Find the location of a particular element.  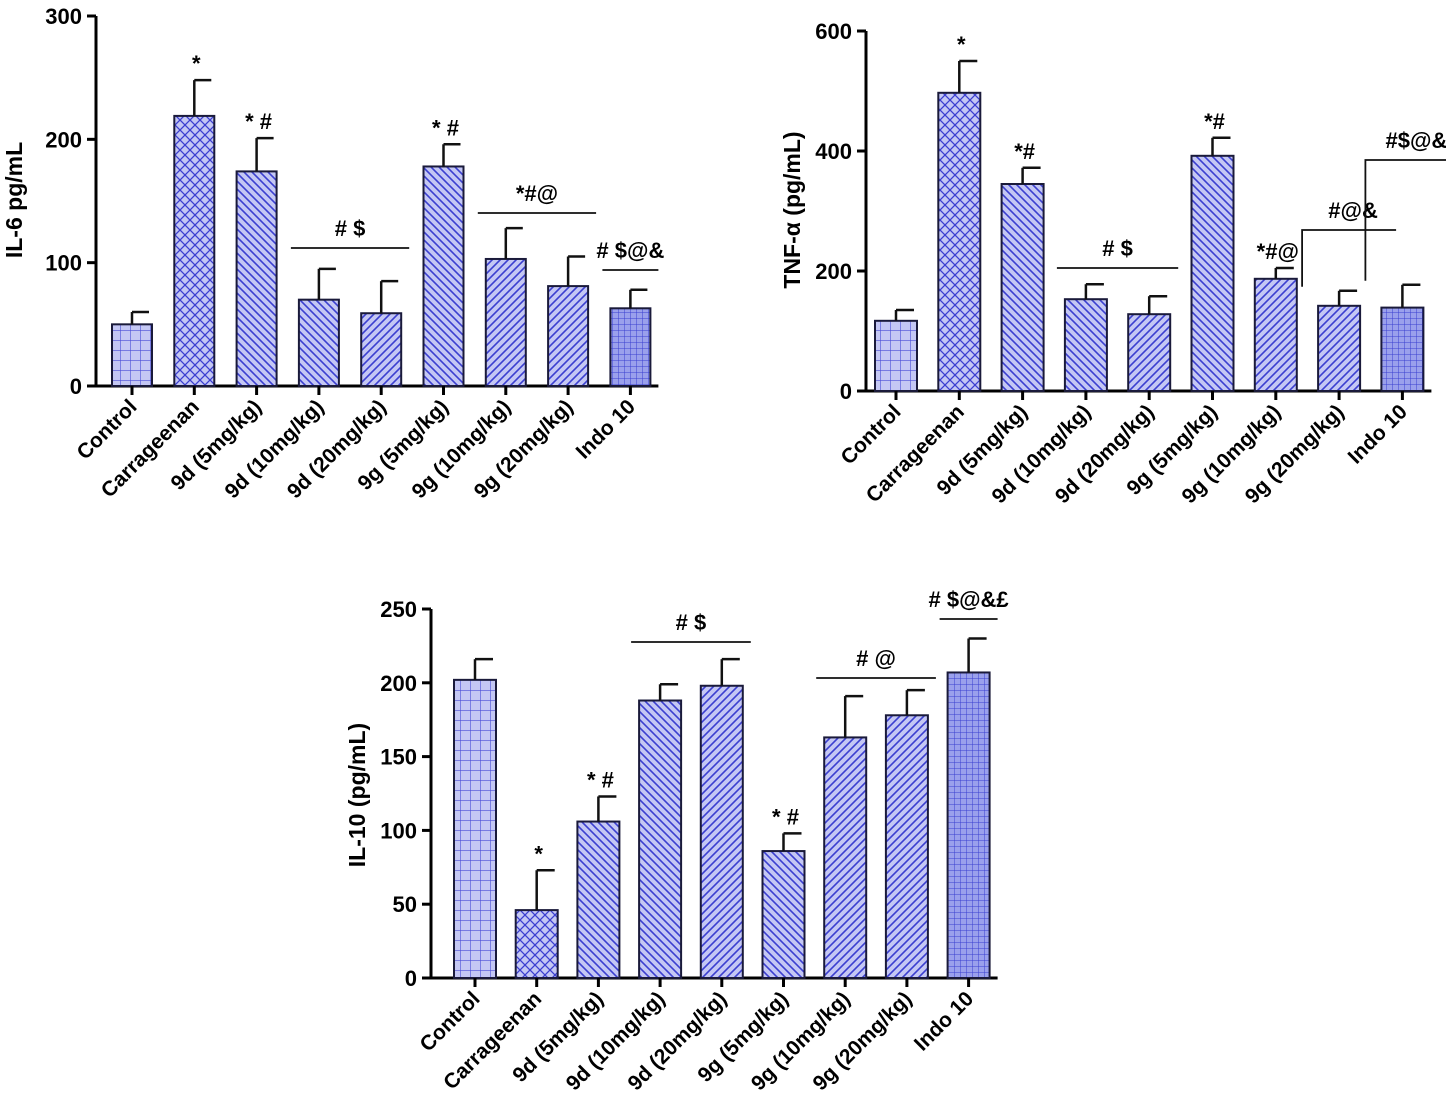

y-tick-label: 150 is located at coordinates (398, 757).